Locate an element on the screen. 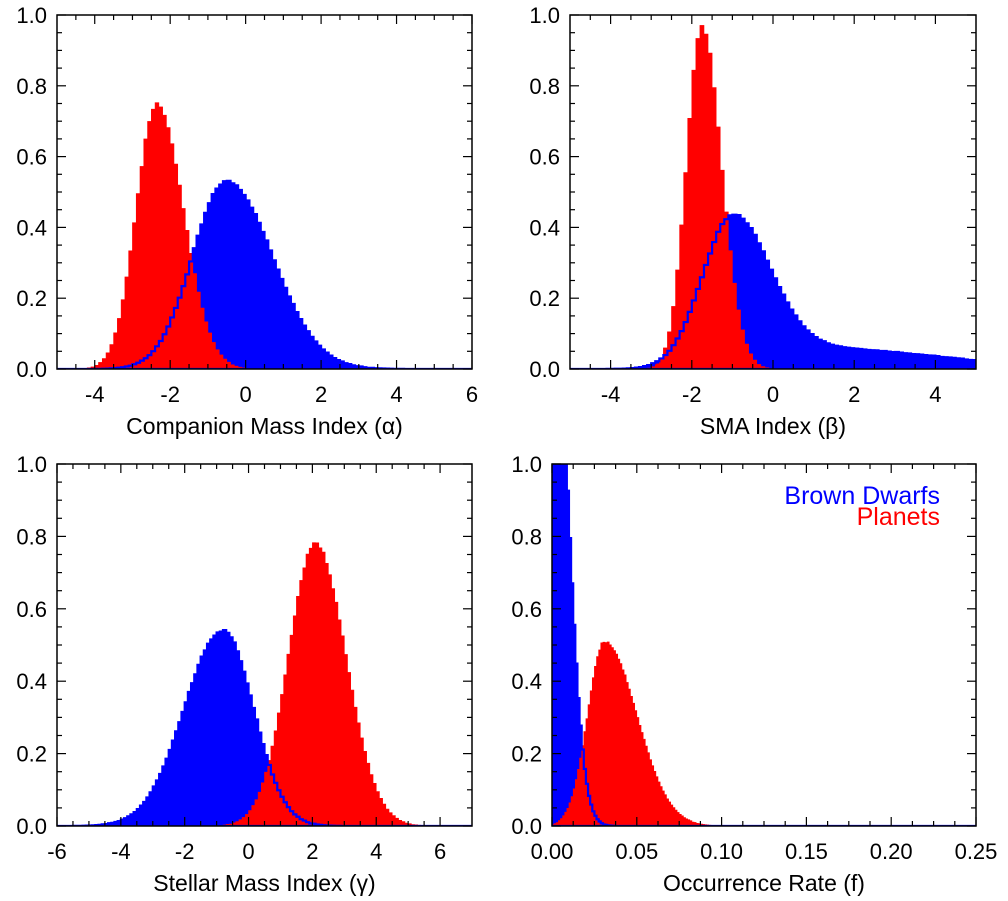  x-axis-label: SMA Index (β) is located at coordinates (773, 426).